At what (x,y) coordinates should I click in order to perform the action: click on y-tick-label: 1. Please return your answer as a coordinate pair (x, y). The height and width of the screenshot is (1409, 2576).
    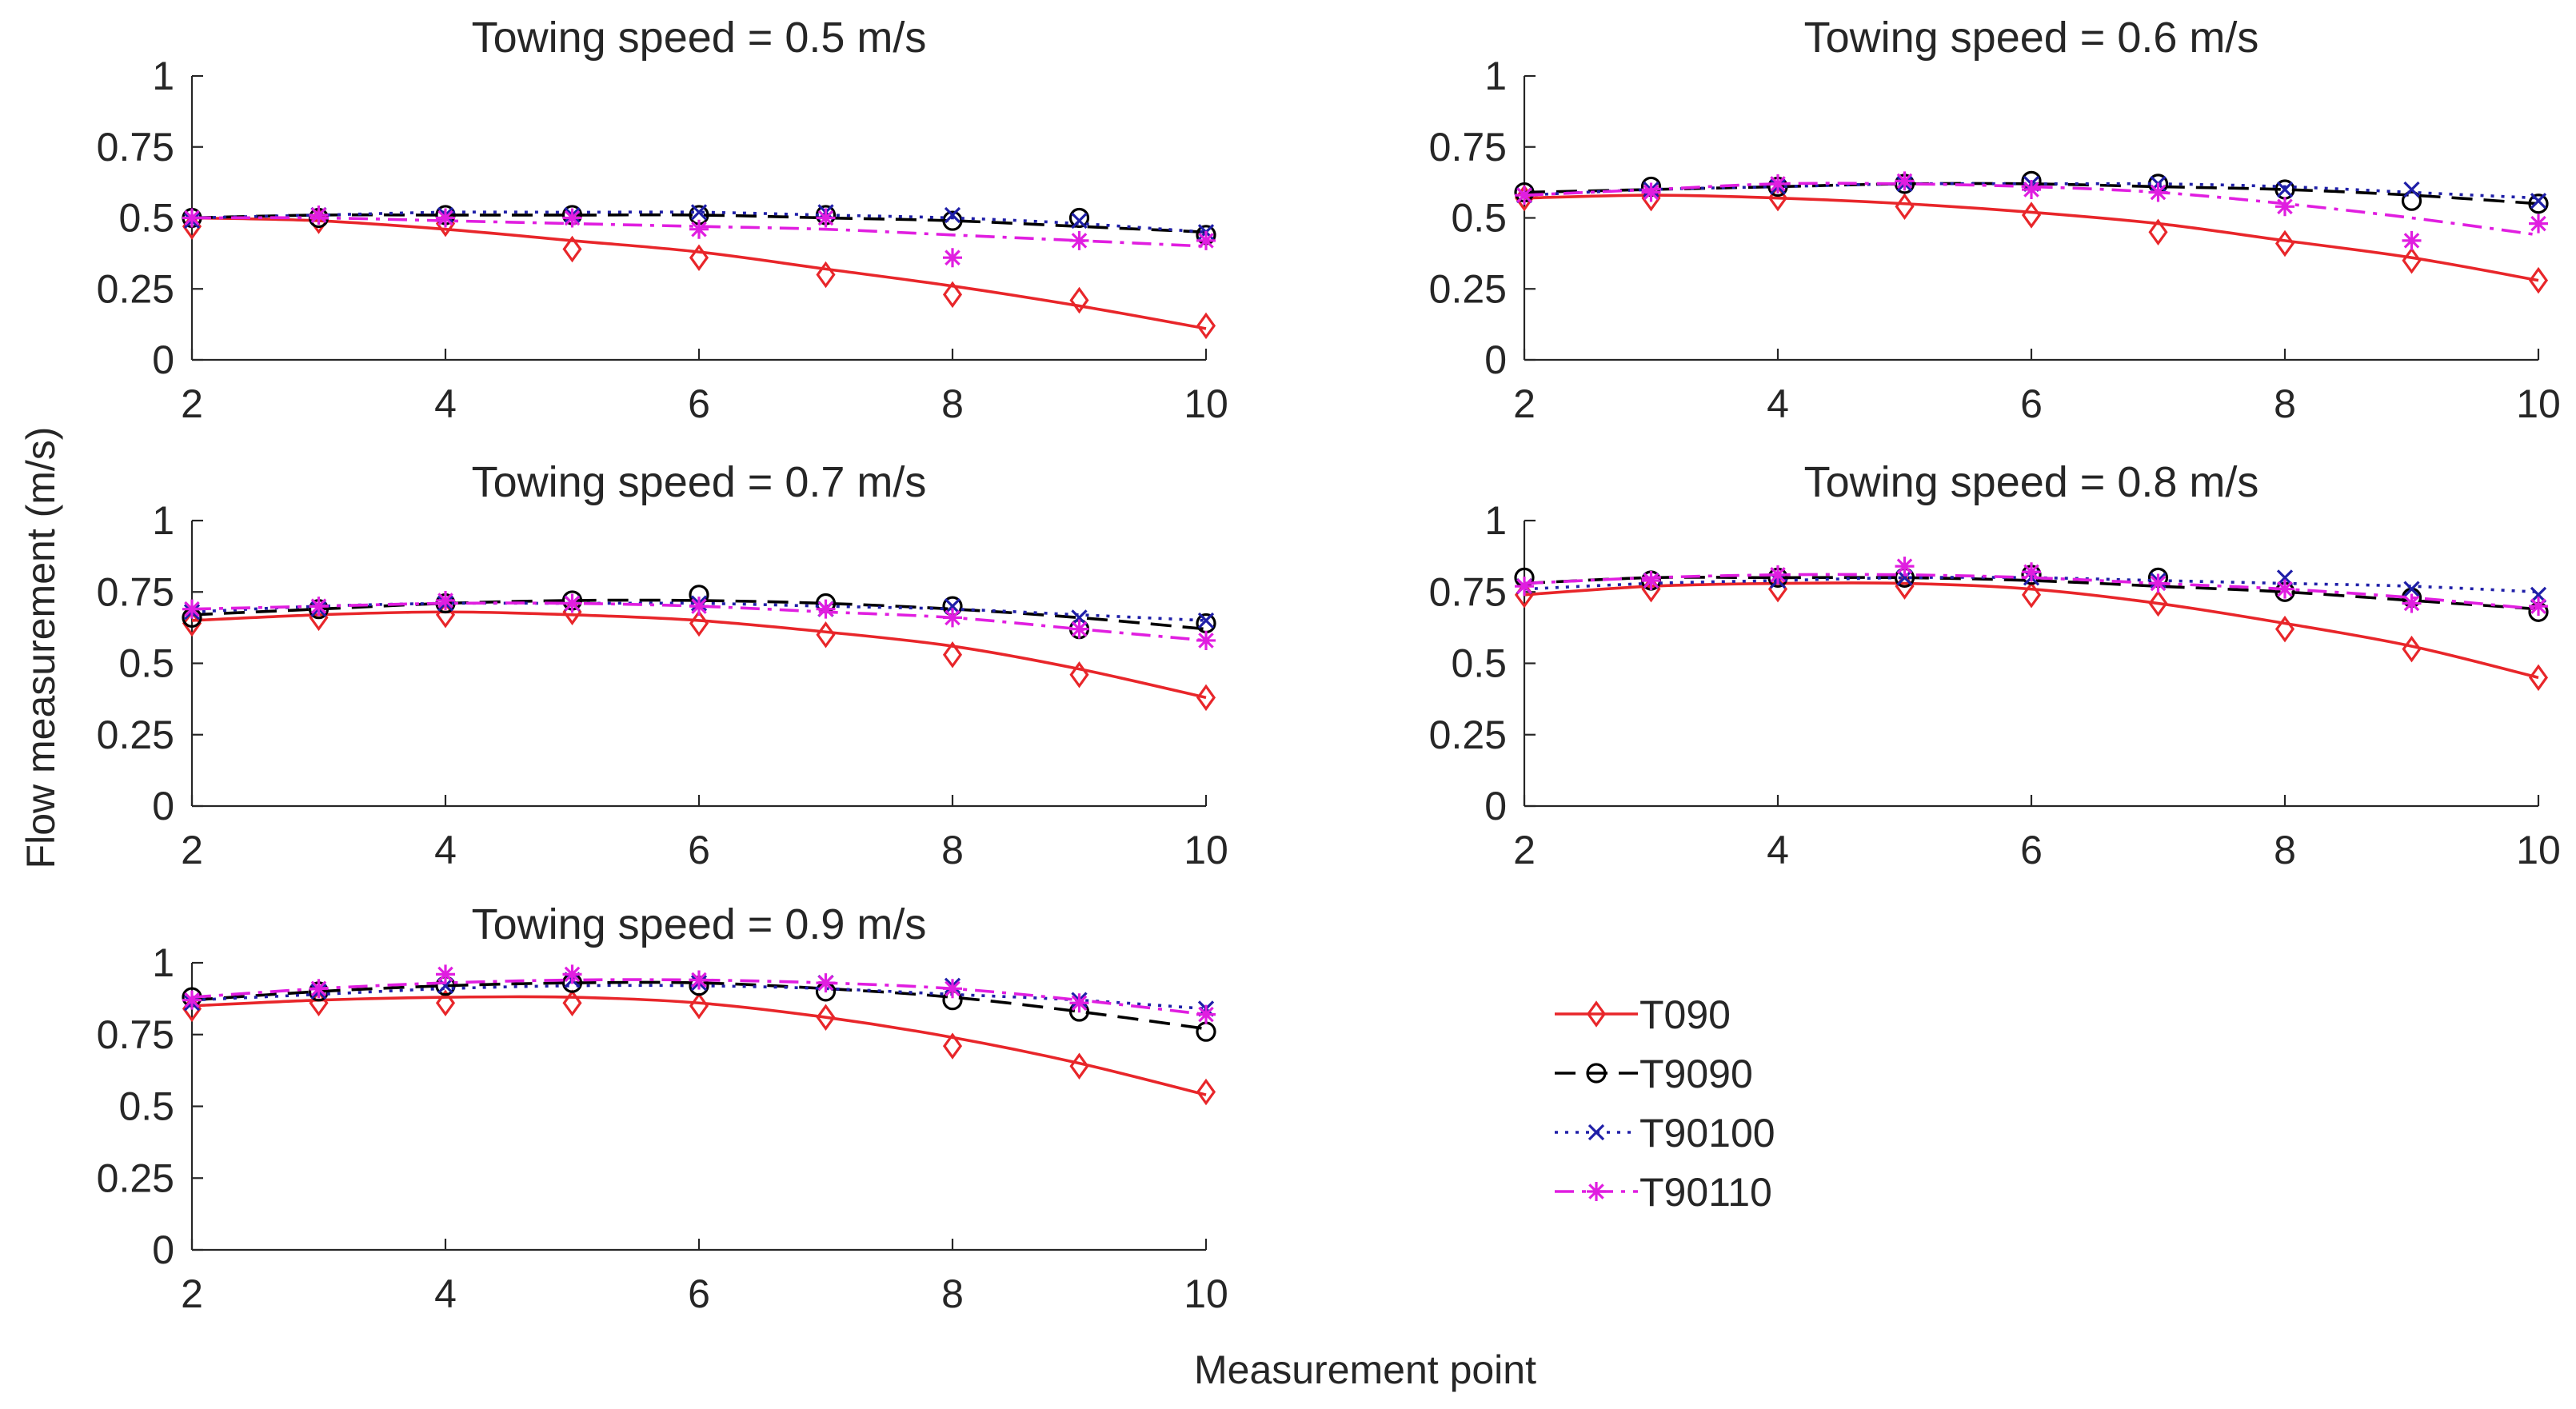
    Looking at the image, I should click on (163, 962).